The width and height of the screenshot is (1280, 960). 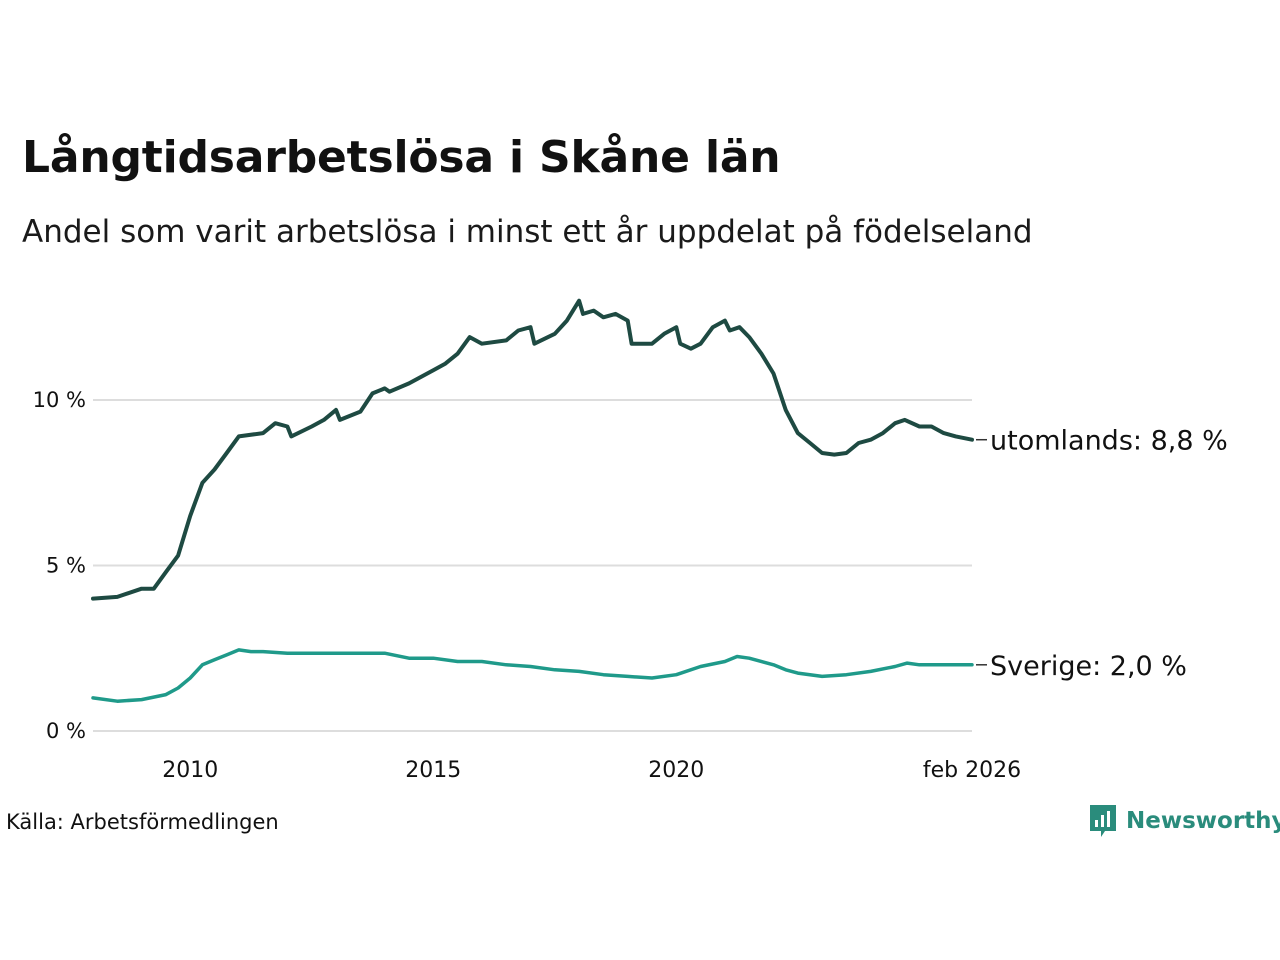 What do you see at coordinates (401, 157) in the screenshot?
I see `chart-title: Långtidsarbetslösa i Skåne län` at bounding box center [401, 157].